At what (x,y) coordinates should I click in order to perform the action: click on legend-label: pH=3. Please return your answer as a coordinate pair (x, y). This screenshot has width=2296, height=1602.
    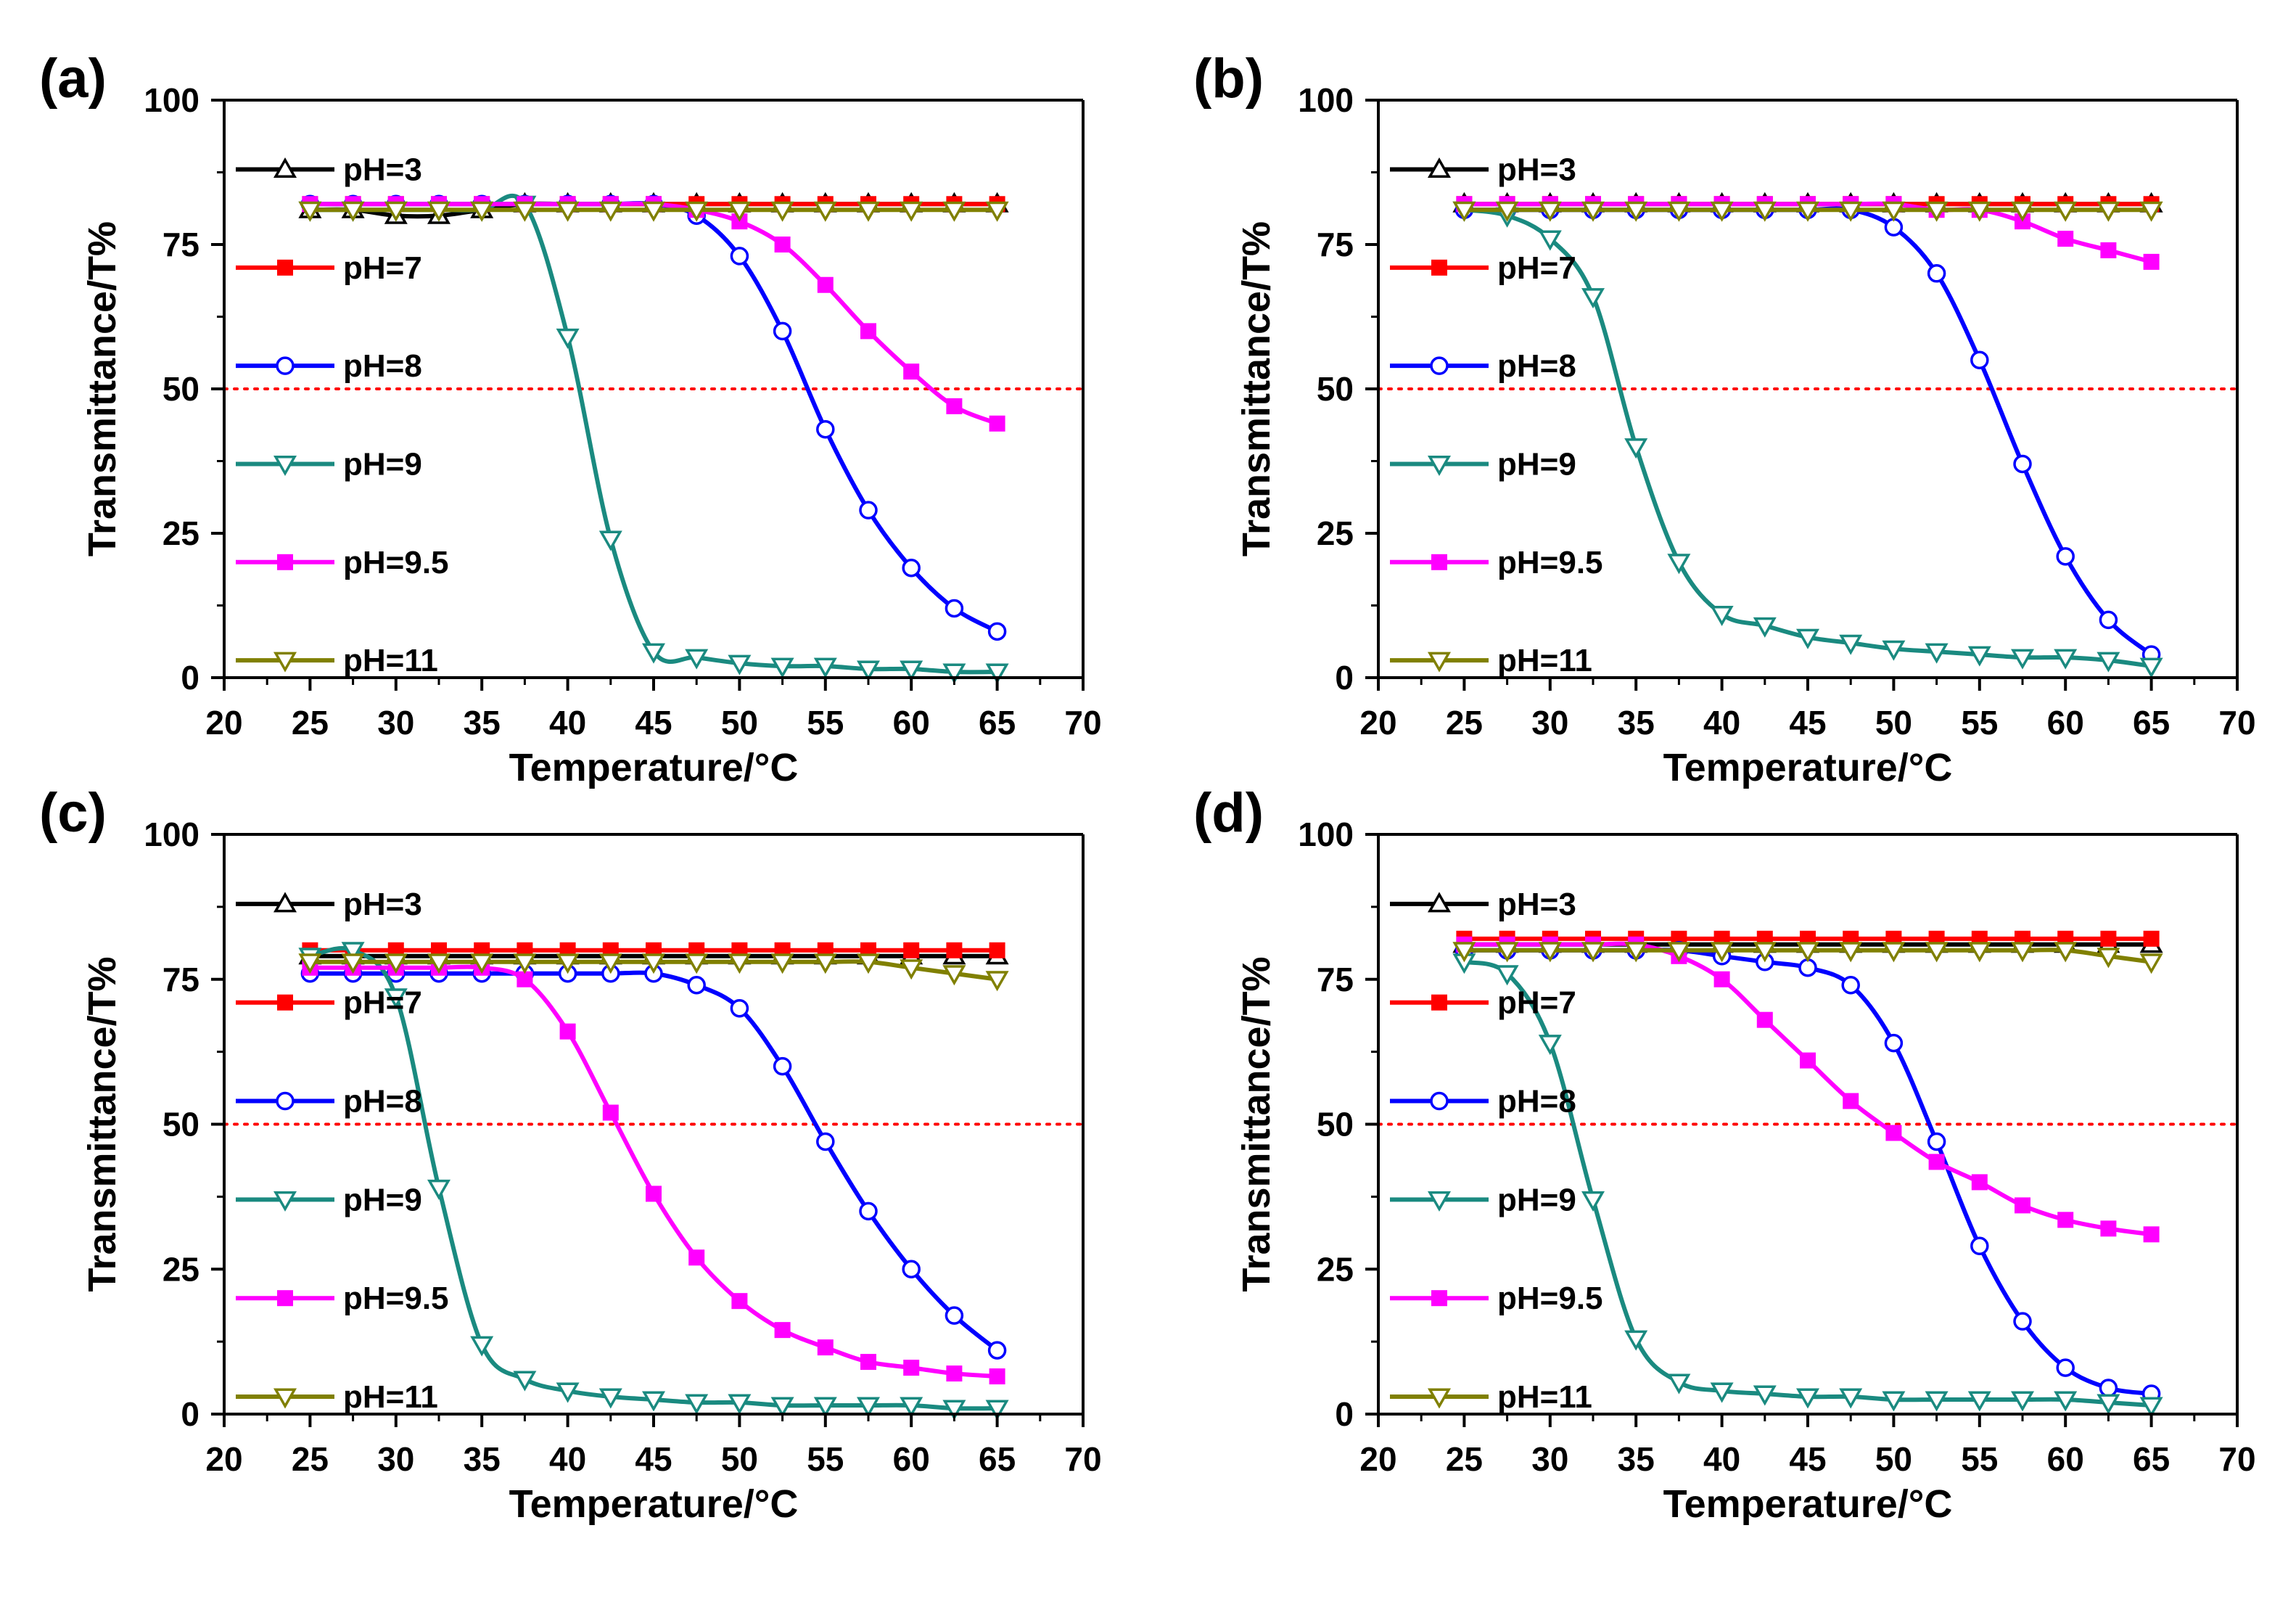
    Looking at the image, I should click on (382, 170).